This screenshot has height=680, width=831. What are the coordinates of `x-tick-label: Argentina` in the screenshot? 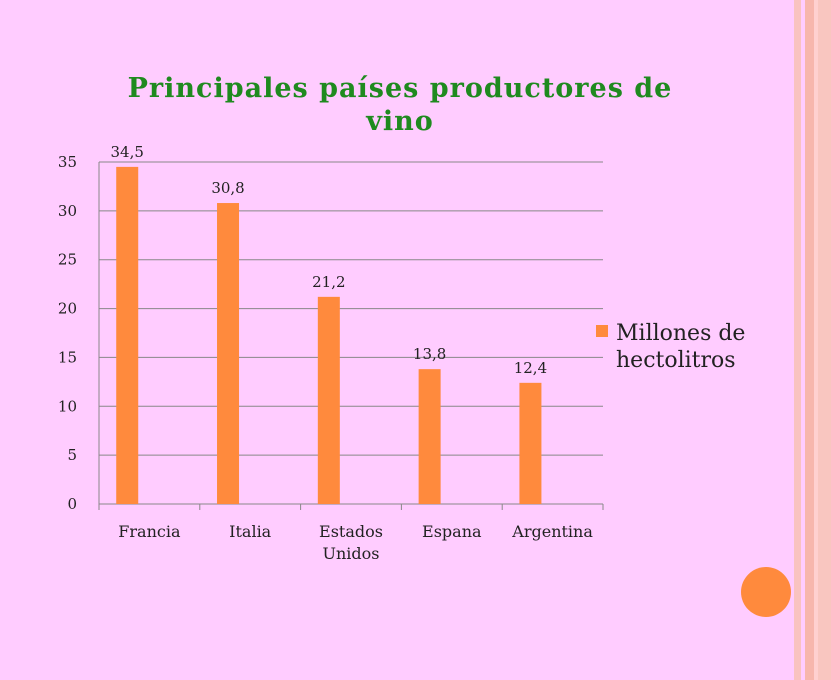 It's located at (552, 531).